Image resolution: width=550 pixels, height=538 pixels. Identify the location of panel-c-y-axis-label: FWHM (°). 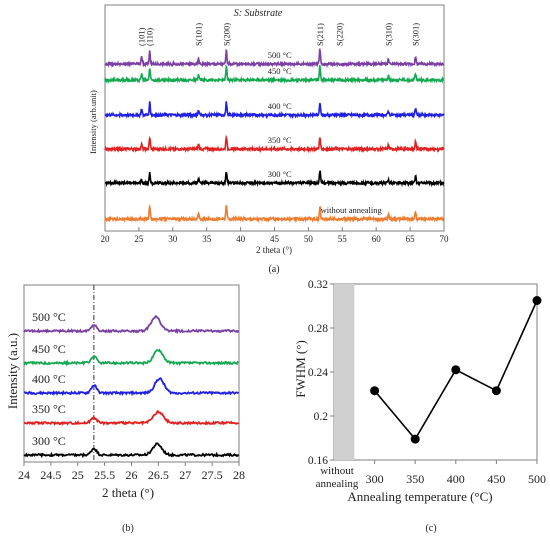
(300, 369).